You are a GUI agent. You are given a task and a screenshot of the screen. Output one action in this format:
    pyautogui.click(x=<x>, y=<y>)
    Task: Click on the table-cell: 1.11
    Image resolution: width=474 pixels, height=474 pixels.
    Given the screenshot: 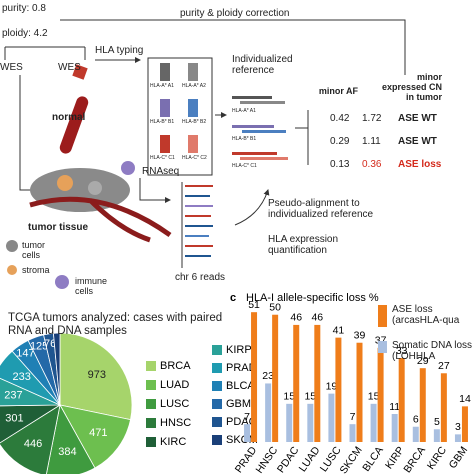 What is the action you would take?
    pyautogui.click(x=371, y=141)
    